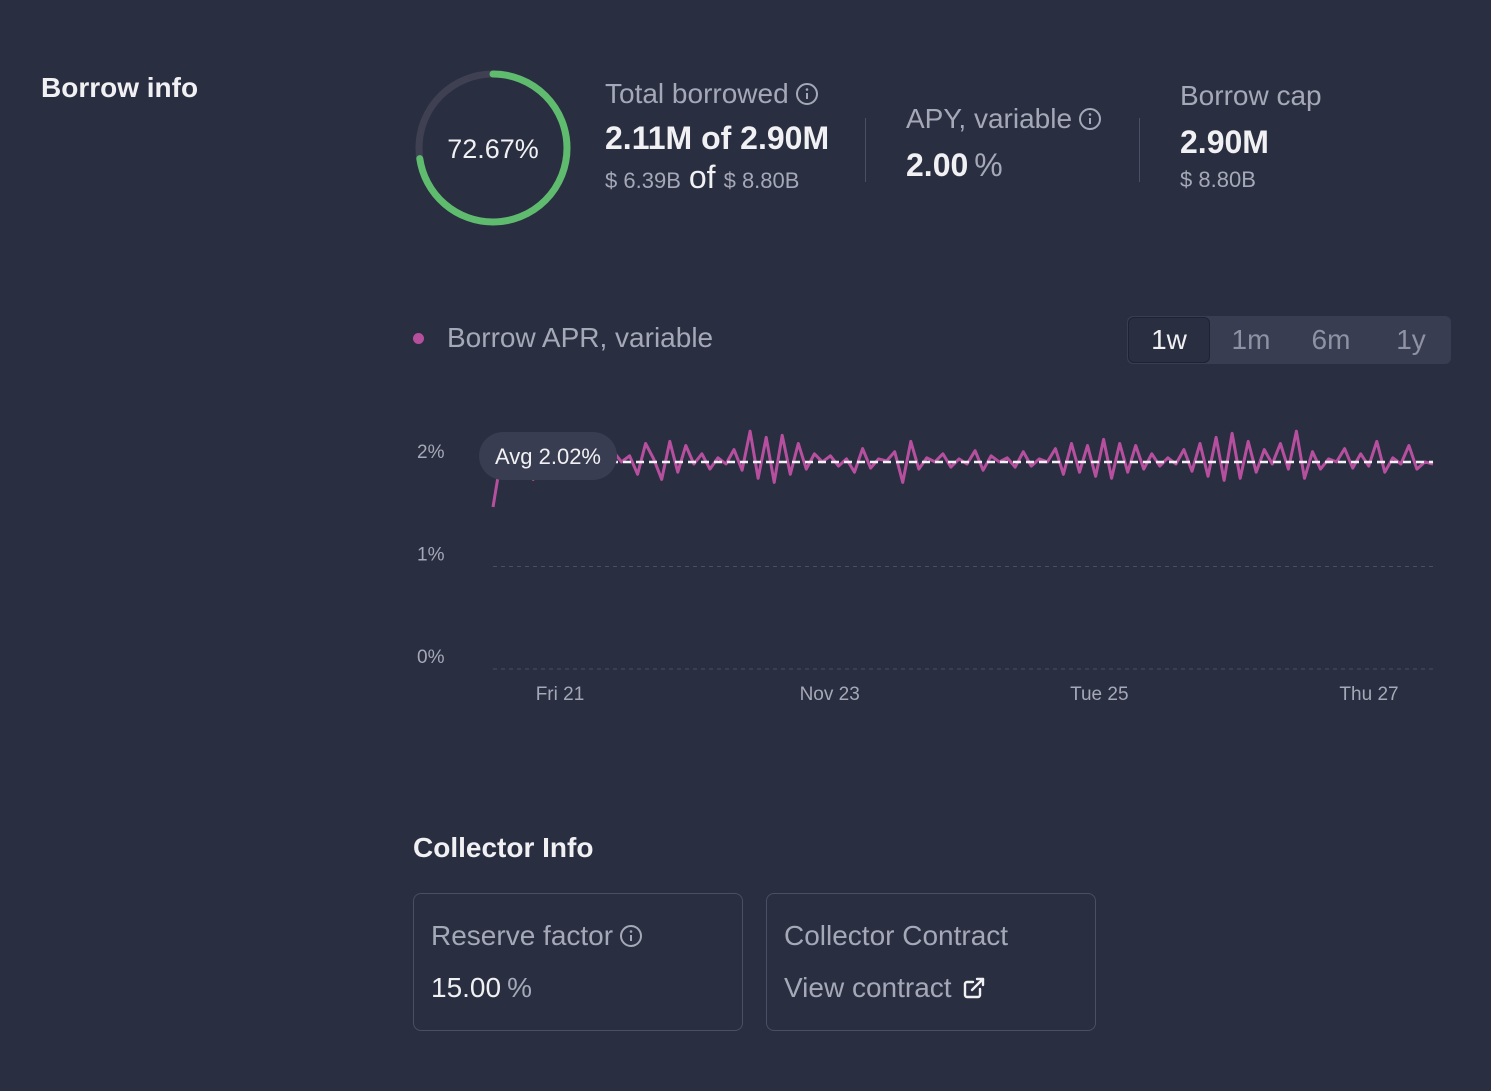 The image size is (1491, 1091). I want to click on legend-label: Borrow APR, variable, so click(580, 337).